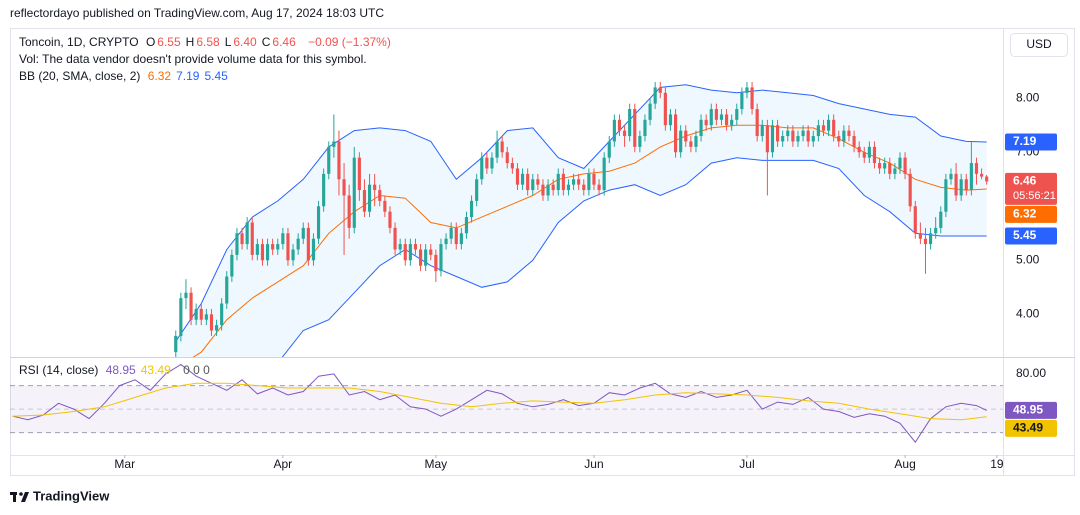  What do you see at coordinates (1034, 196) in the screenshot?
I see `countdown: 05:56:21` at bounding box center [1034, 196].